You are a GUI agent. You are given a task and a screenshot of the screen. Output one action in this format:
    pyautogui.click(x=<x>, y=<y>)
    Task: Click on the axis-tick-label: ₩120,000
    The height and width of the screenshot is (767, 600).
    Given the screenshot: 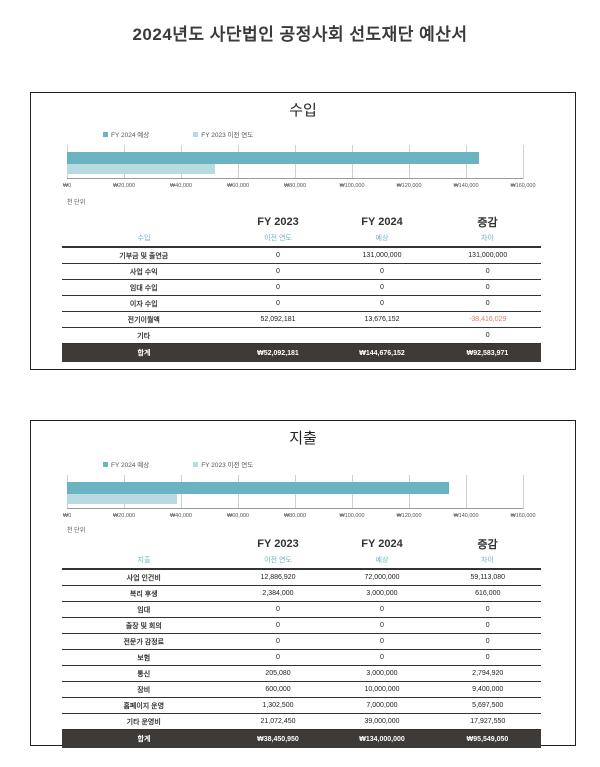 What is the action you would take?
    pyautogui.click(x=409, y=186)
    